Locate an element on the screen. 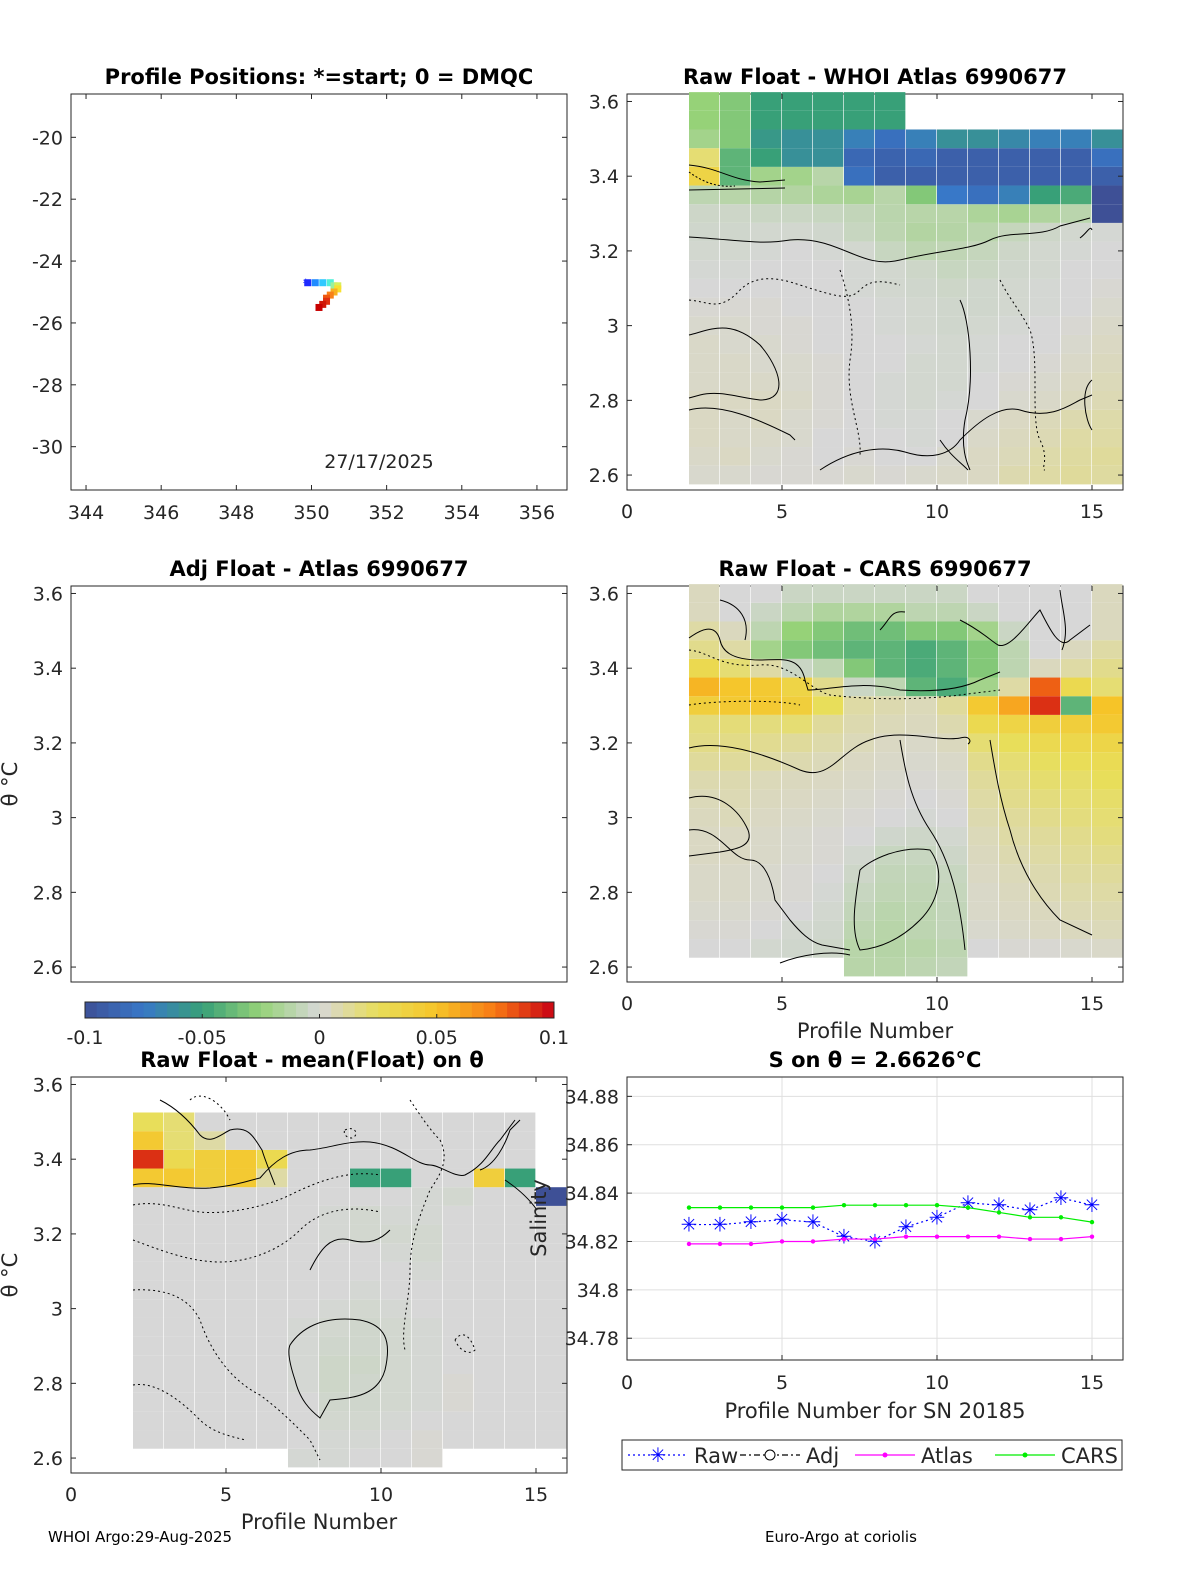 The image size is (1200, 1575). xtick-label: 0 is located at coordinates (627, 1004).